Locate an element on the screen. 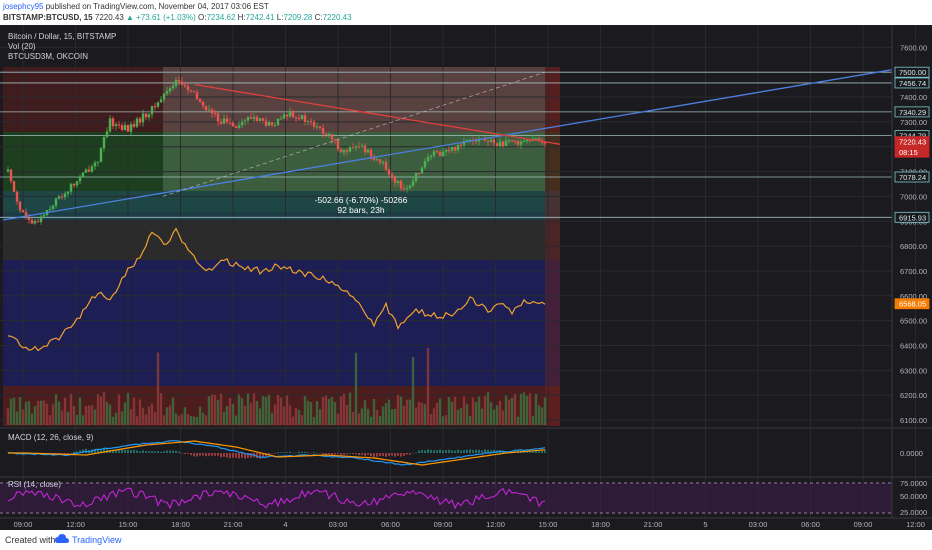 This screenshot has width=932, height=550. tradingview-brand-link: TradingView is located at coordinates (97, 540).